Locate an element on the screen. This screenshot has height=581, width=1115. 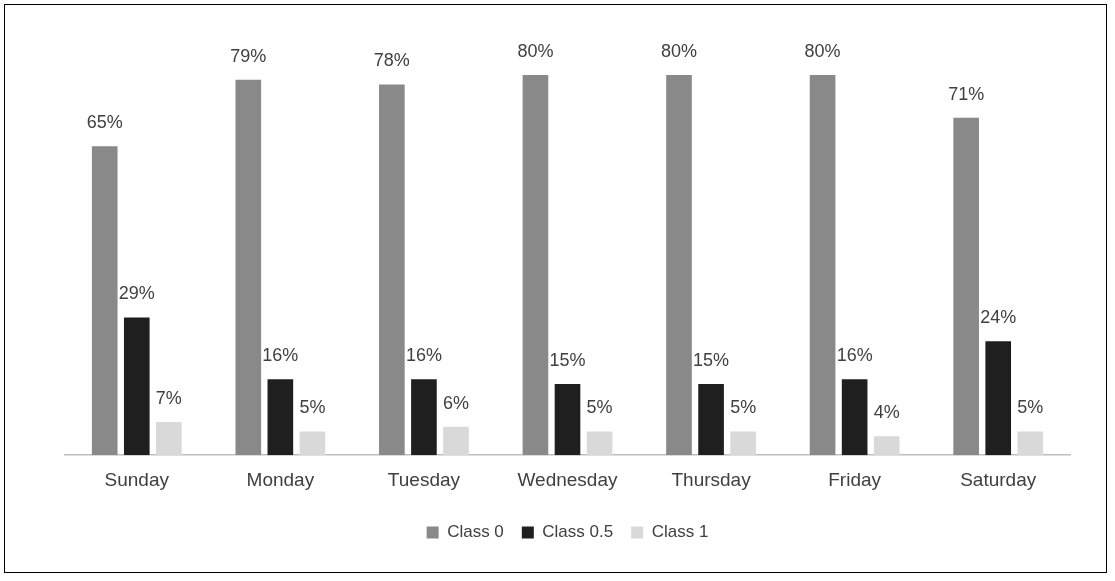
legend-label: Class 0.5 is located at coordinates (578, 532).